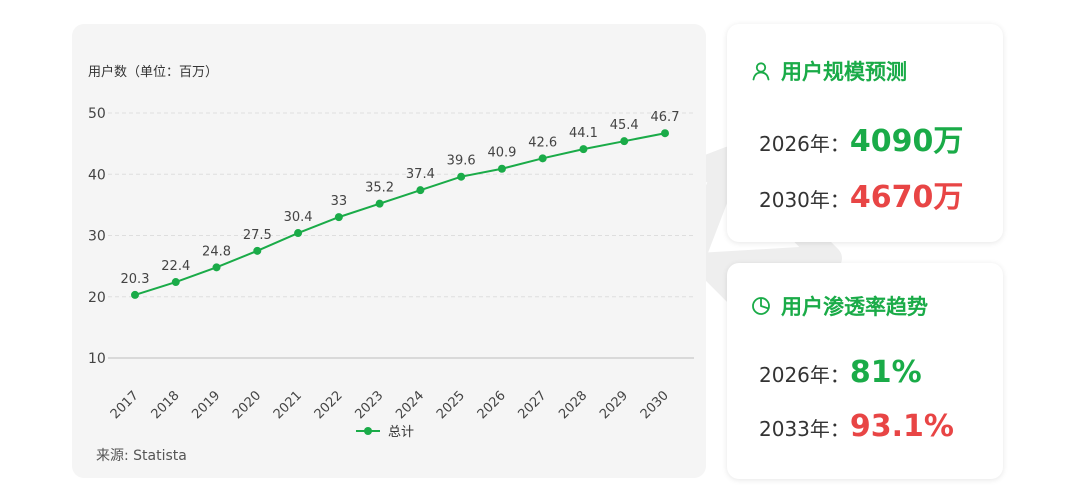 The height and width of the screenshot is (502, 1080). What do you see at coordinates (298, 217) in the screenshot?
I see `data-label: 30.4` at bounding box center [298, 217].